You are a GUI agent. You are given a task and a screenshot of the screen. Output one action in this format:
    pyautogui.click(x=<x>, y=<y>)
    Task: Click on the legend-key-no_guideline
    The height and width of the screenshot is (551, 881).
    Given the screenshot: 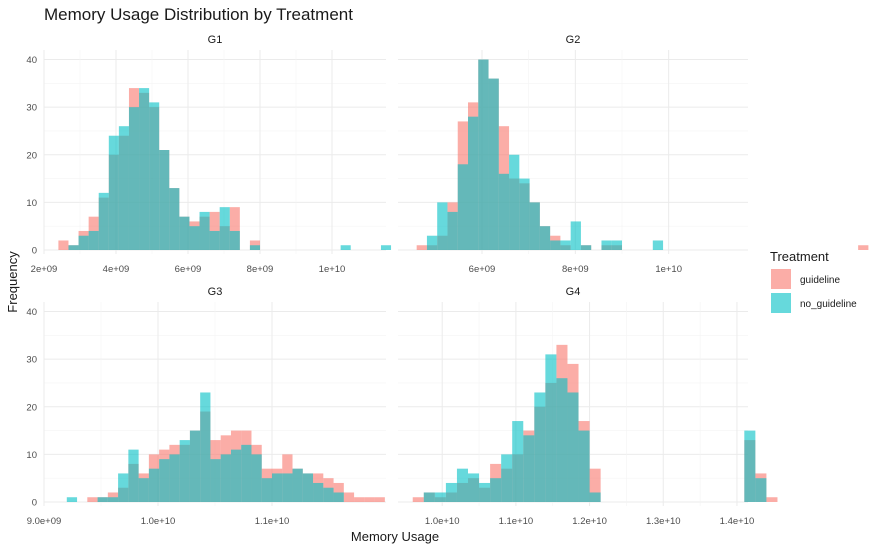 What is the action you would take?
    pyautogui.click(x=781, y=303)
    